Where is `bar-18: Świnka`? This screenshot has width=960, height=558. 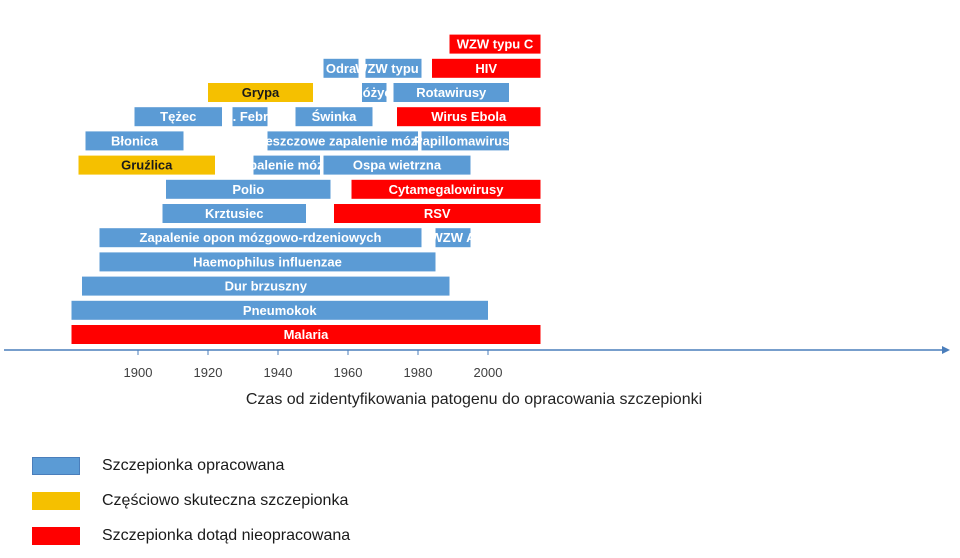 bar-18: Świnka is located at coordinates (334, 117).